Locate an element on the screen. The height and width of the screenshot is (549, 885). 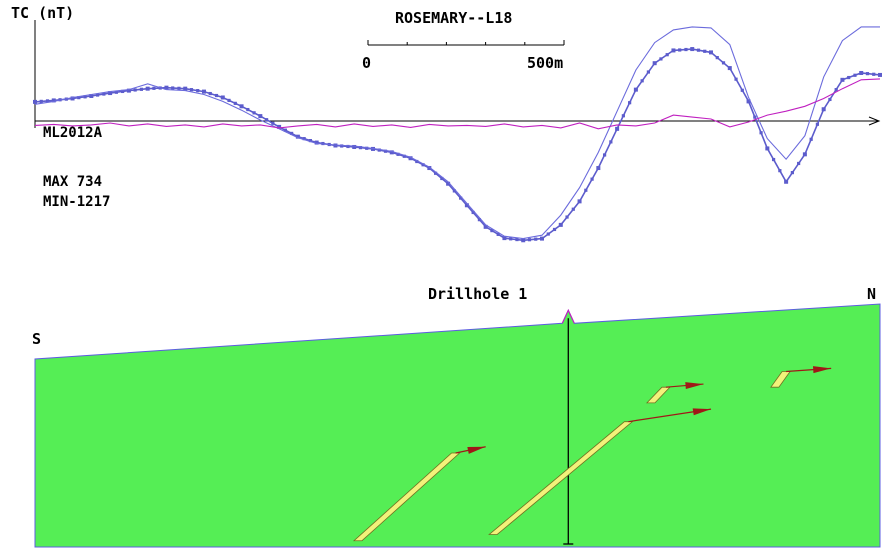
scale-bar is located at coordinates (466, 43).